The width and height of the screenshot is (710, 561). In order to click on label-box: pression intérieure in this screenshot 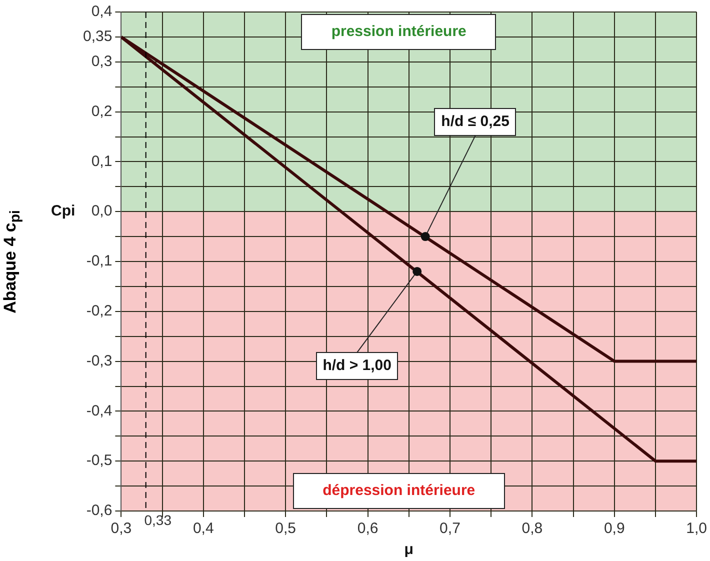, I will do `click(398, 32)`.